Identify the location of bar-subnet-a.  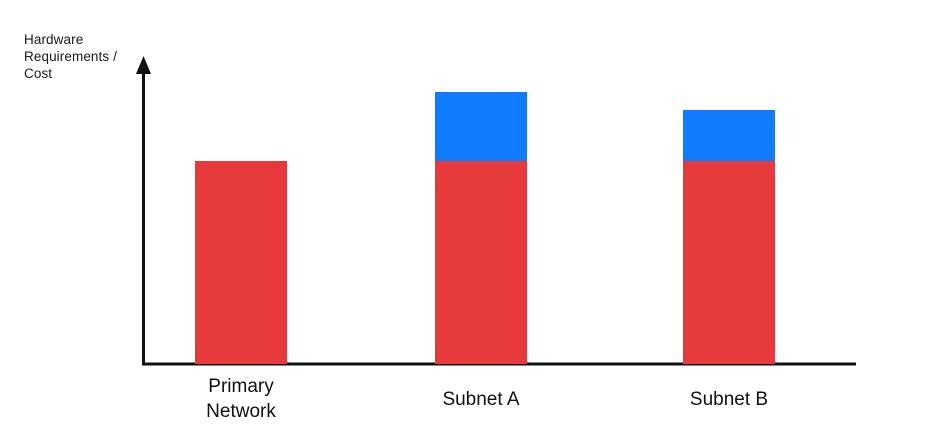
(481, 227).